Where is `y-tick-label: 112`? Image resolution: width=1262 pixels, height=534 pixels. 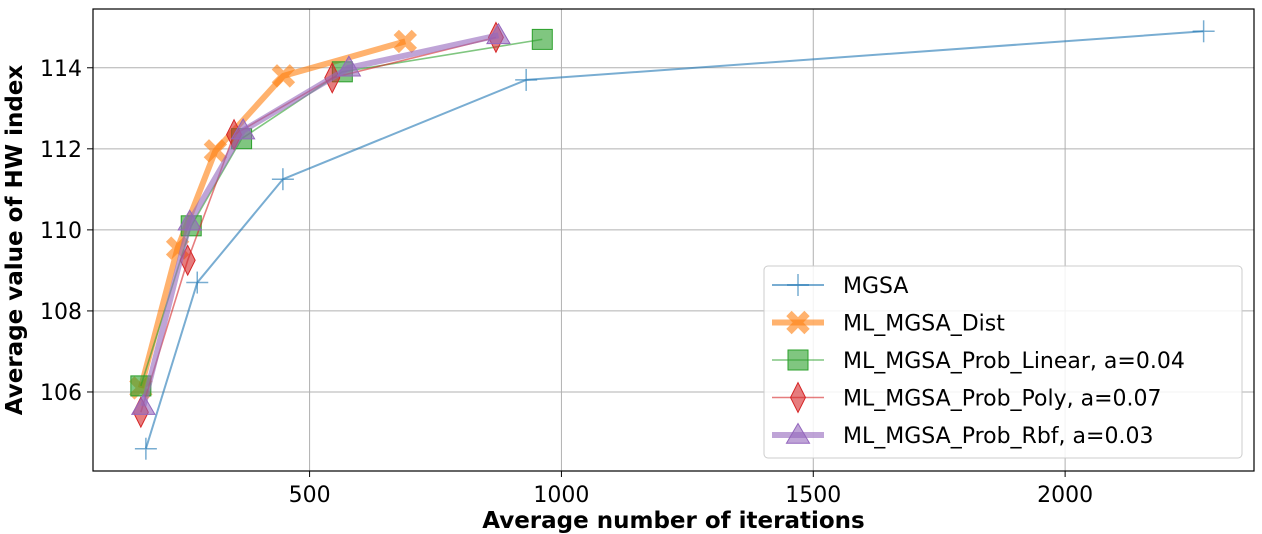 y-tick-label: 112 is located at coordinates (61, 150).